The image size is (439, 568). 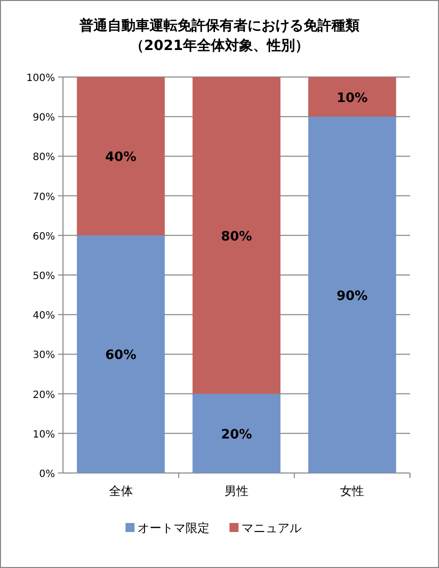 What do you see at coordinates (43, 197) in the screenshot?
I see `y-tick-label: 70%` at bounding box center [43, 197].